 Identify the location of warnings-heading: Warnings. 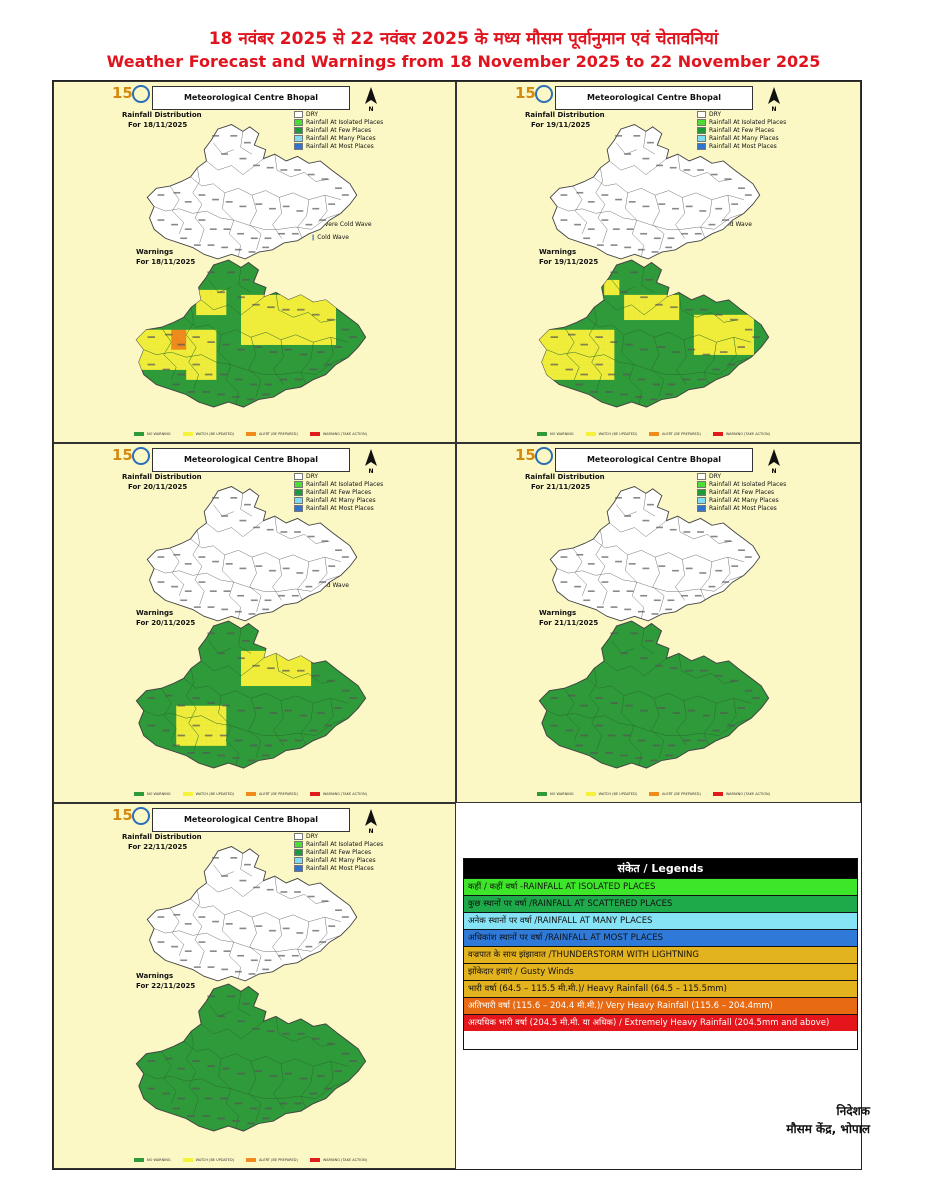
(558, 252).